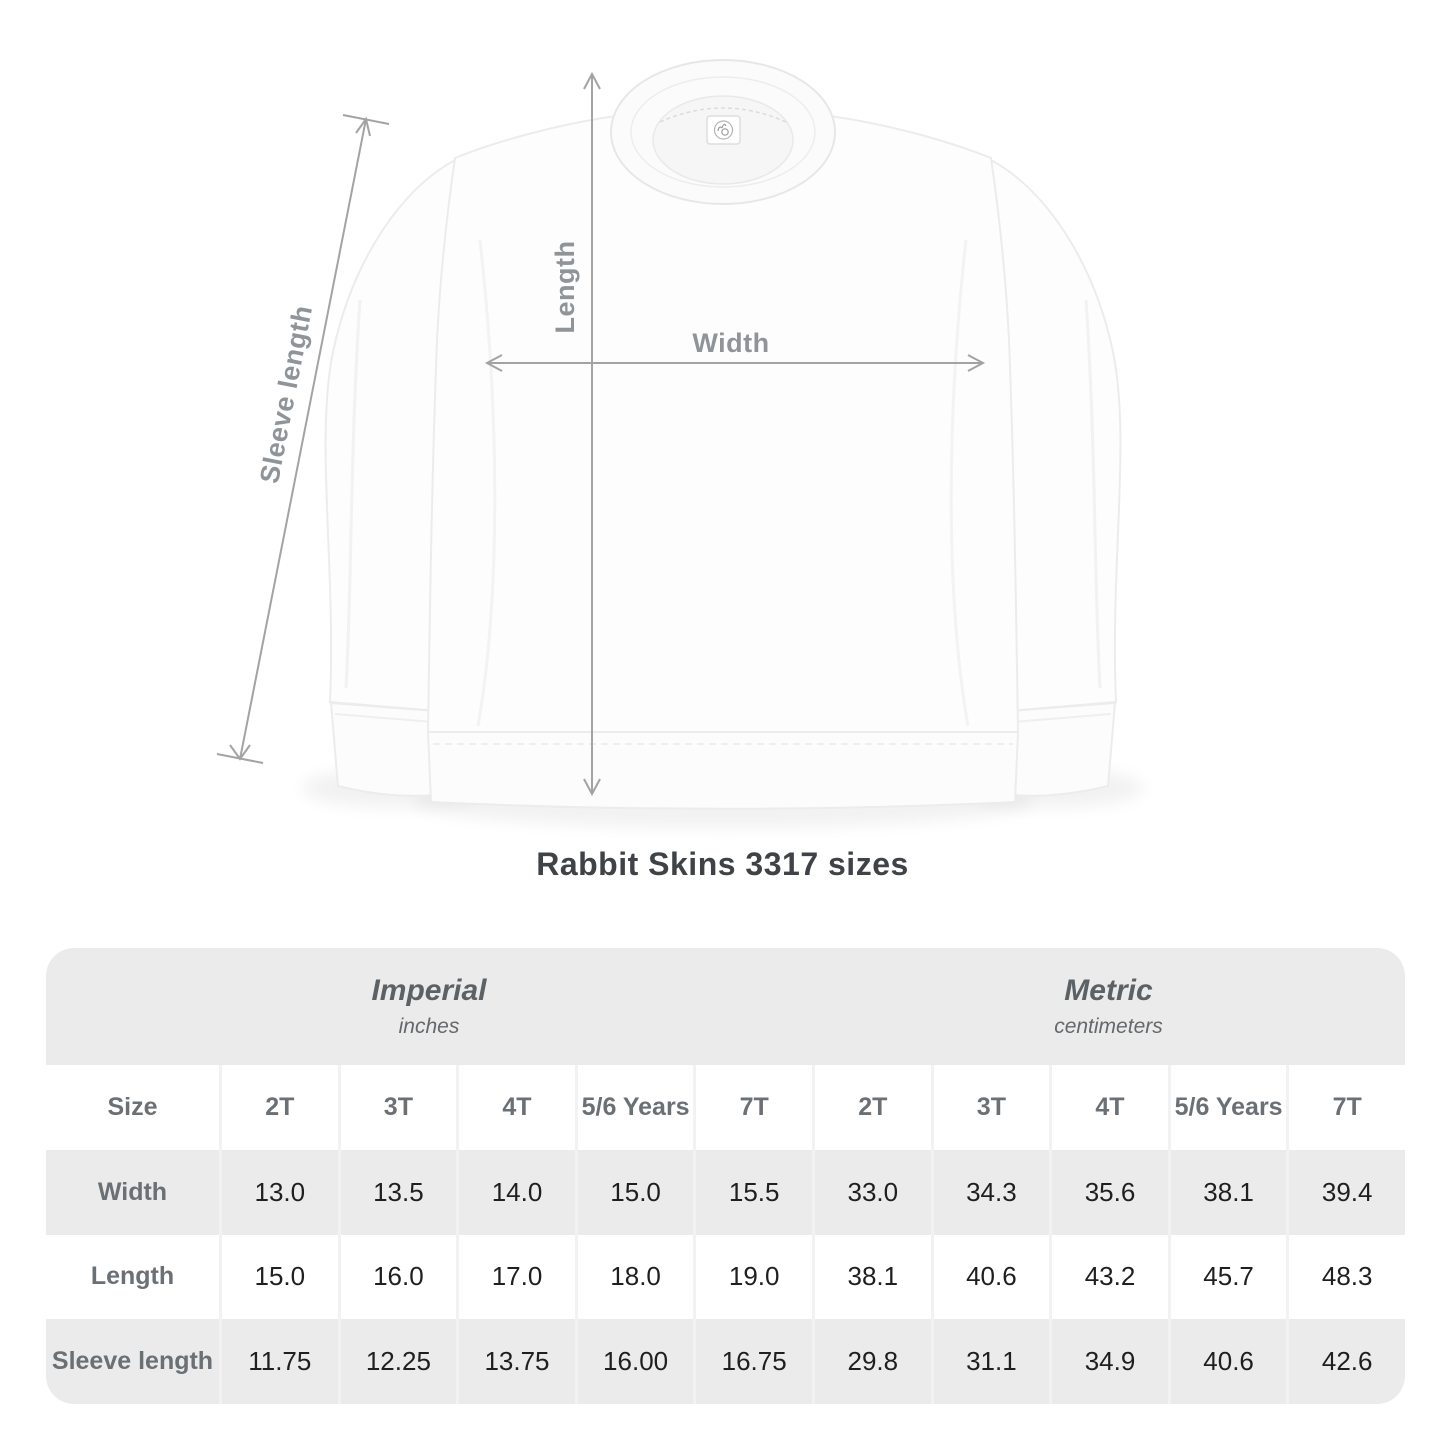  I want to click on metric-label: Metric, so click(1108, 990).